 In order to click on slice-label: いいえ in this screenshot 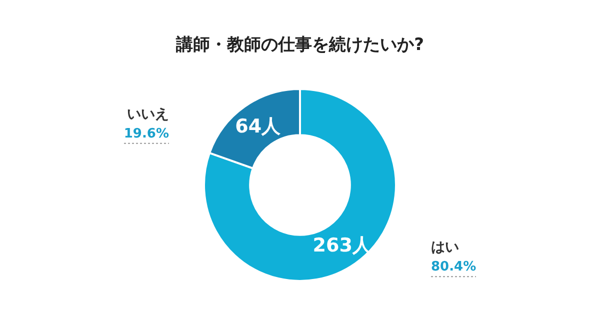, I will do `click(148, 114)`.